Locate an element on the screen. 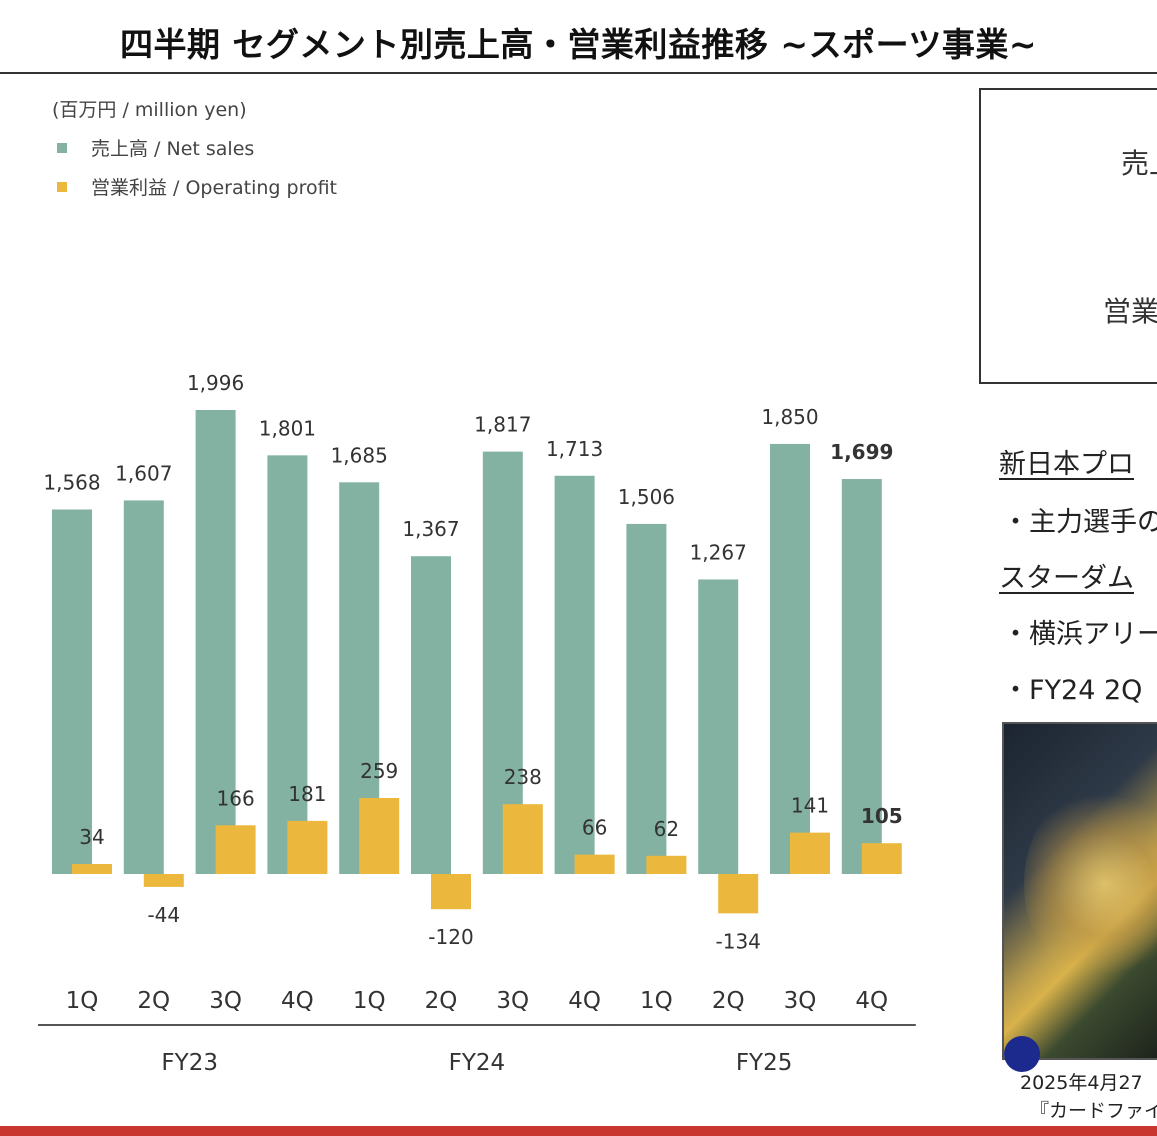 This screenshot has width=1157, height=1136. net-sales-label-2: 1,607 is located at coordinates (143, 473).